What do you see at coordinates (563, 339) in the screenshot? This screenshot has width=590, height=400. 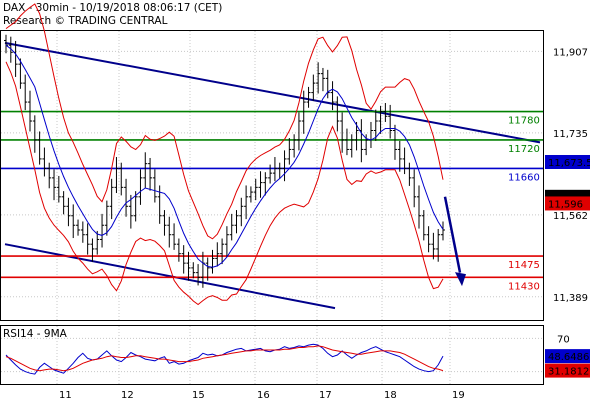 I see `rsi-y-tick-label: 70` at bounding box center [563, 339].